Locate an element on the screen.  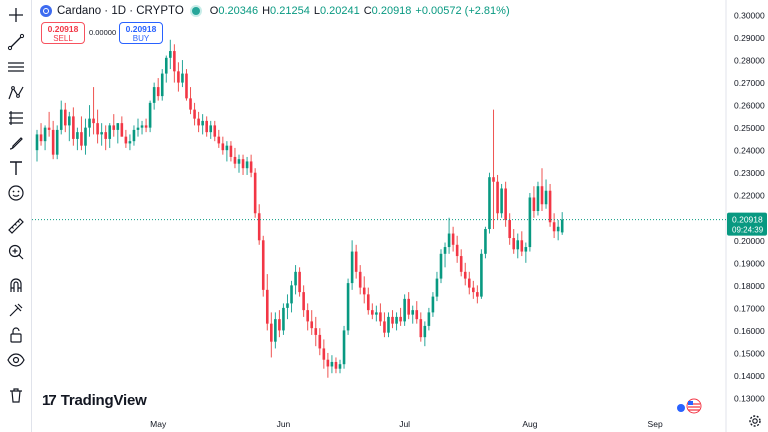
tradingview-logo: 17 TradingView is located at coordinates (94, 400).